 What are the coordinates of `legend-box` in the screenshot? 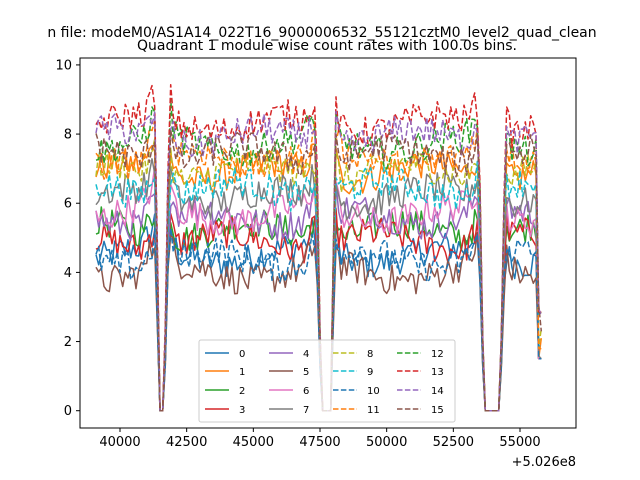 It's located at (327, 381).